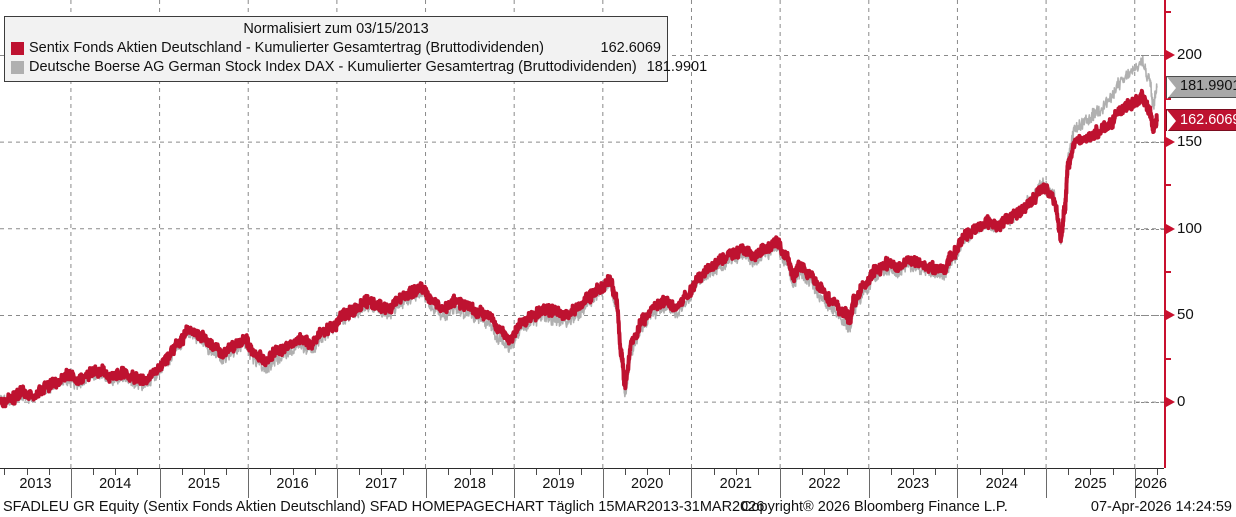 The height and width of the screenshot is (517, 1236). I want to click on x-axis-line, so click(582, 468).